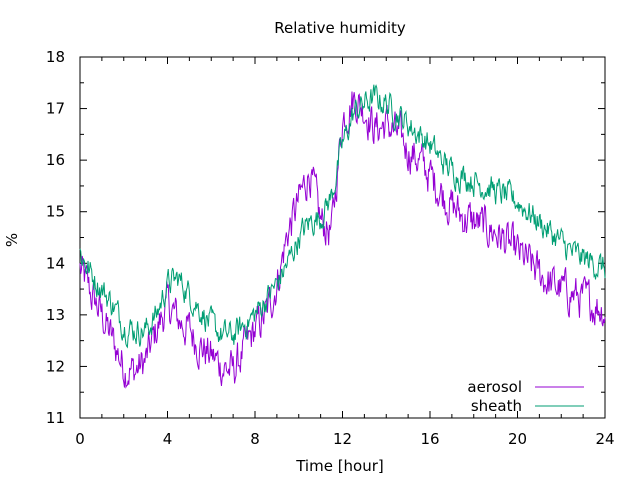  I want to click on y-tick-label: 16, so click(55, 160).